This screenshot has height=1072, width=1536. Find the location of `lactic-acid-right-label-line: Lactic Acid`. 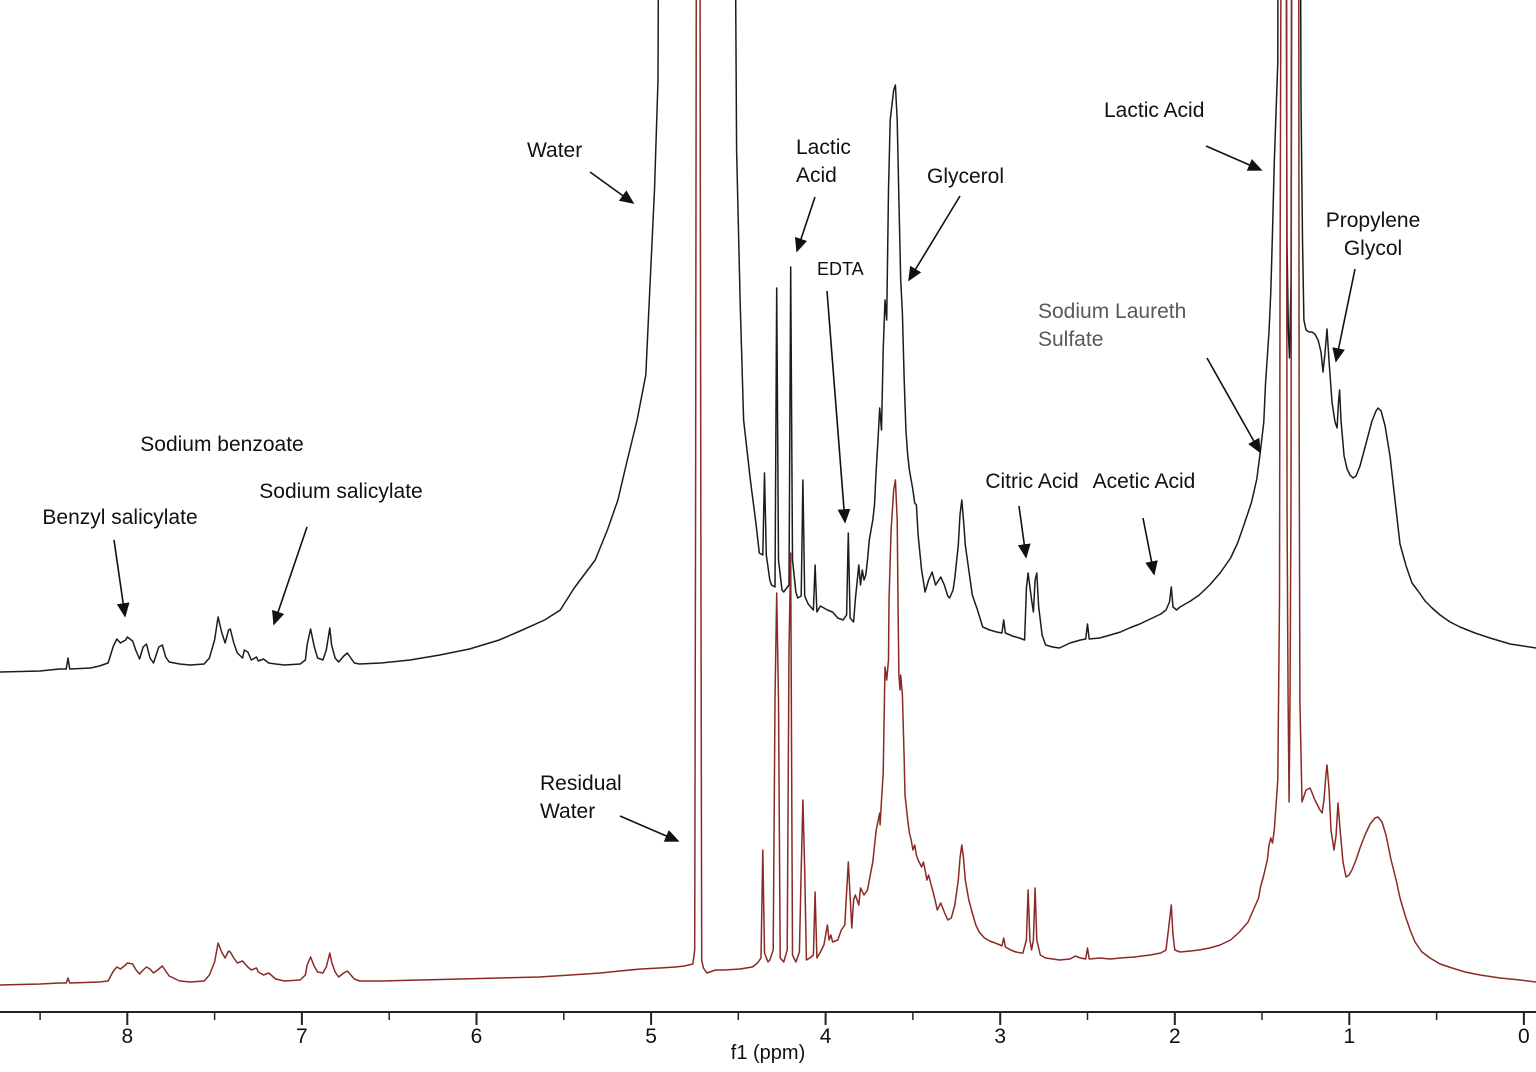

lactic-acid-right-label-line: Lactic Acid is located at coordinates (1154, 110).